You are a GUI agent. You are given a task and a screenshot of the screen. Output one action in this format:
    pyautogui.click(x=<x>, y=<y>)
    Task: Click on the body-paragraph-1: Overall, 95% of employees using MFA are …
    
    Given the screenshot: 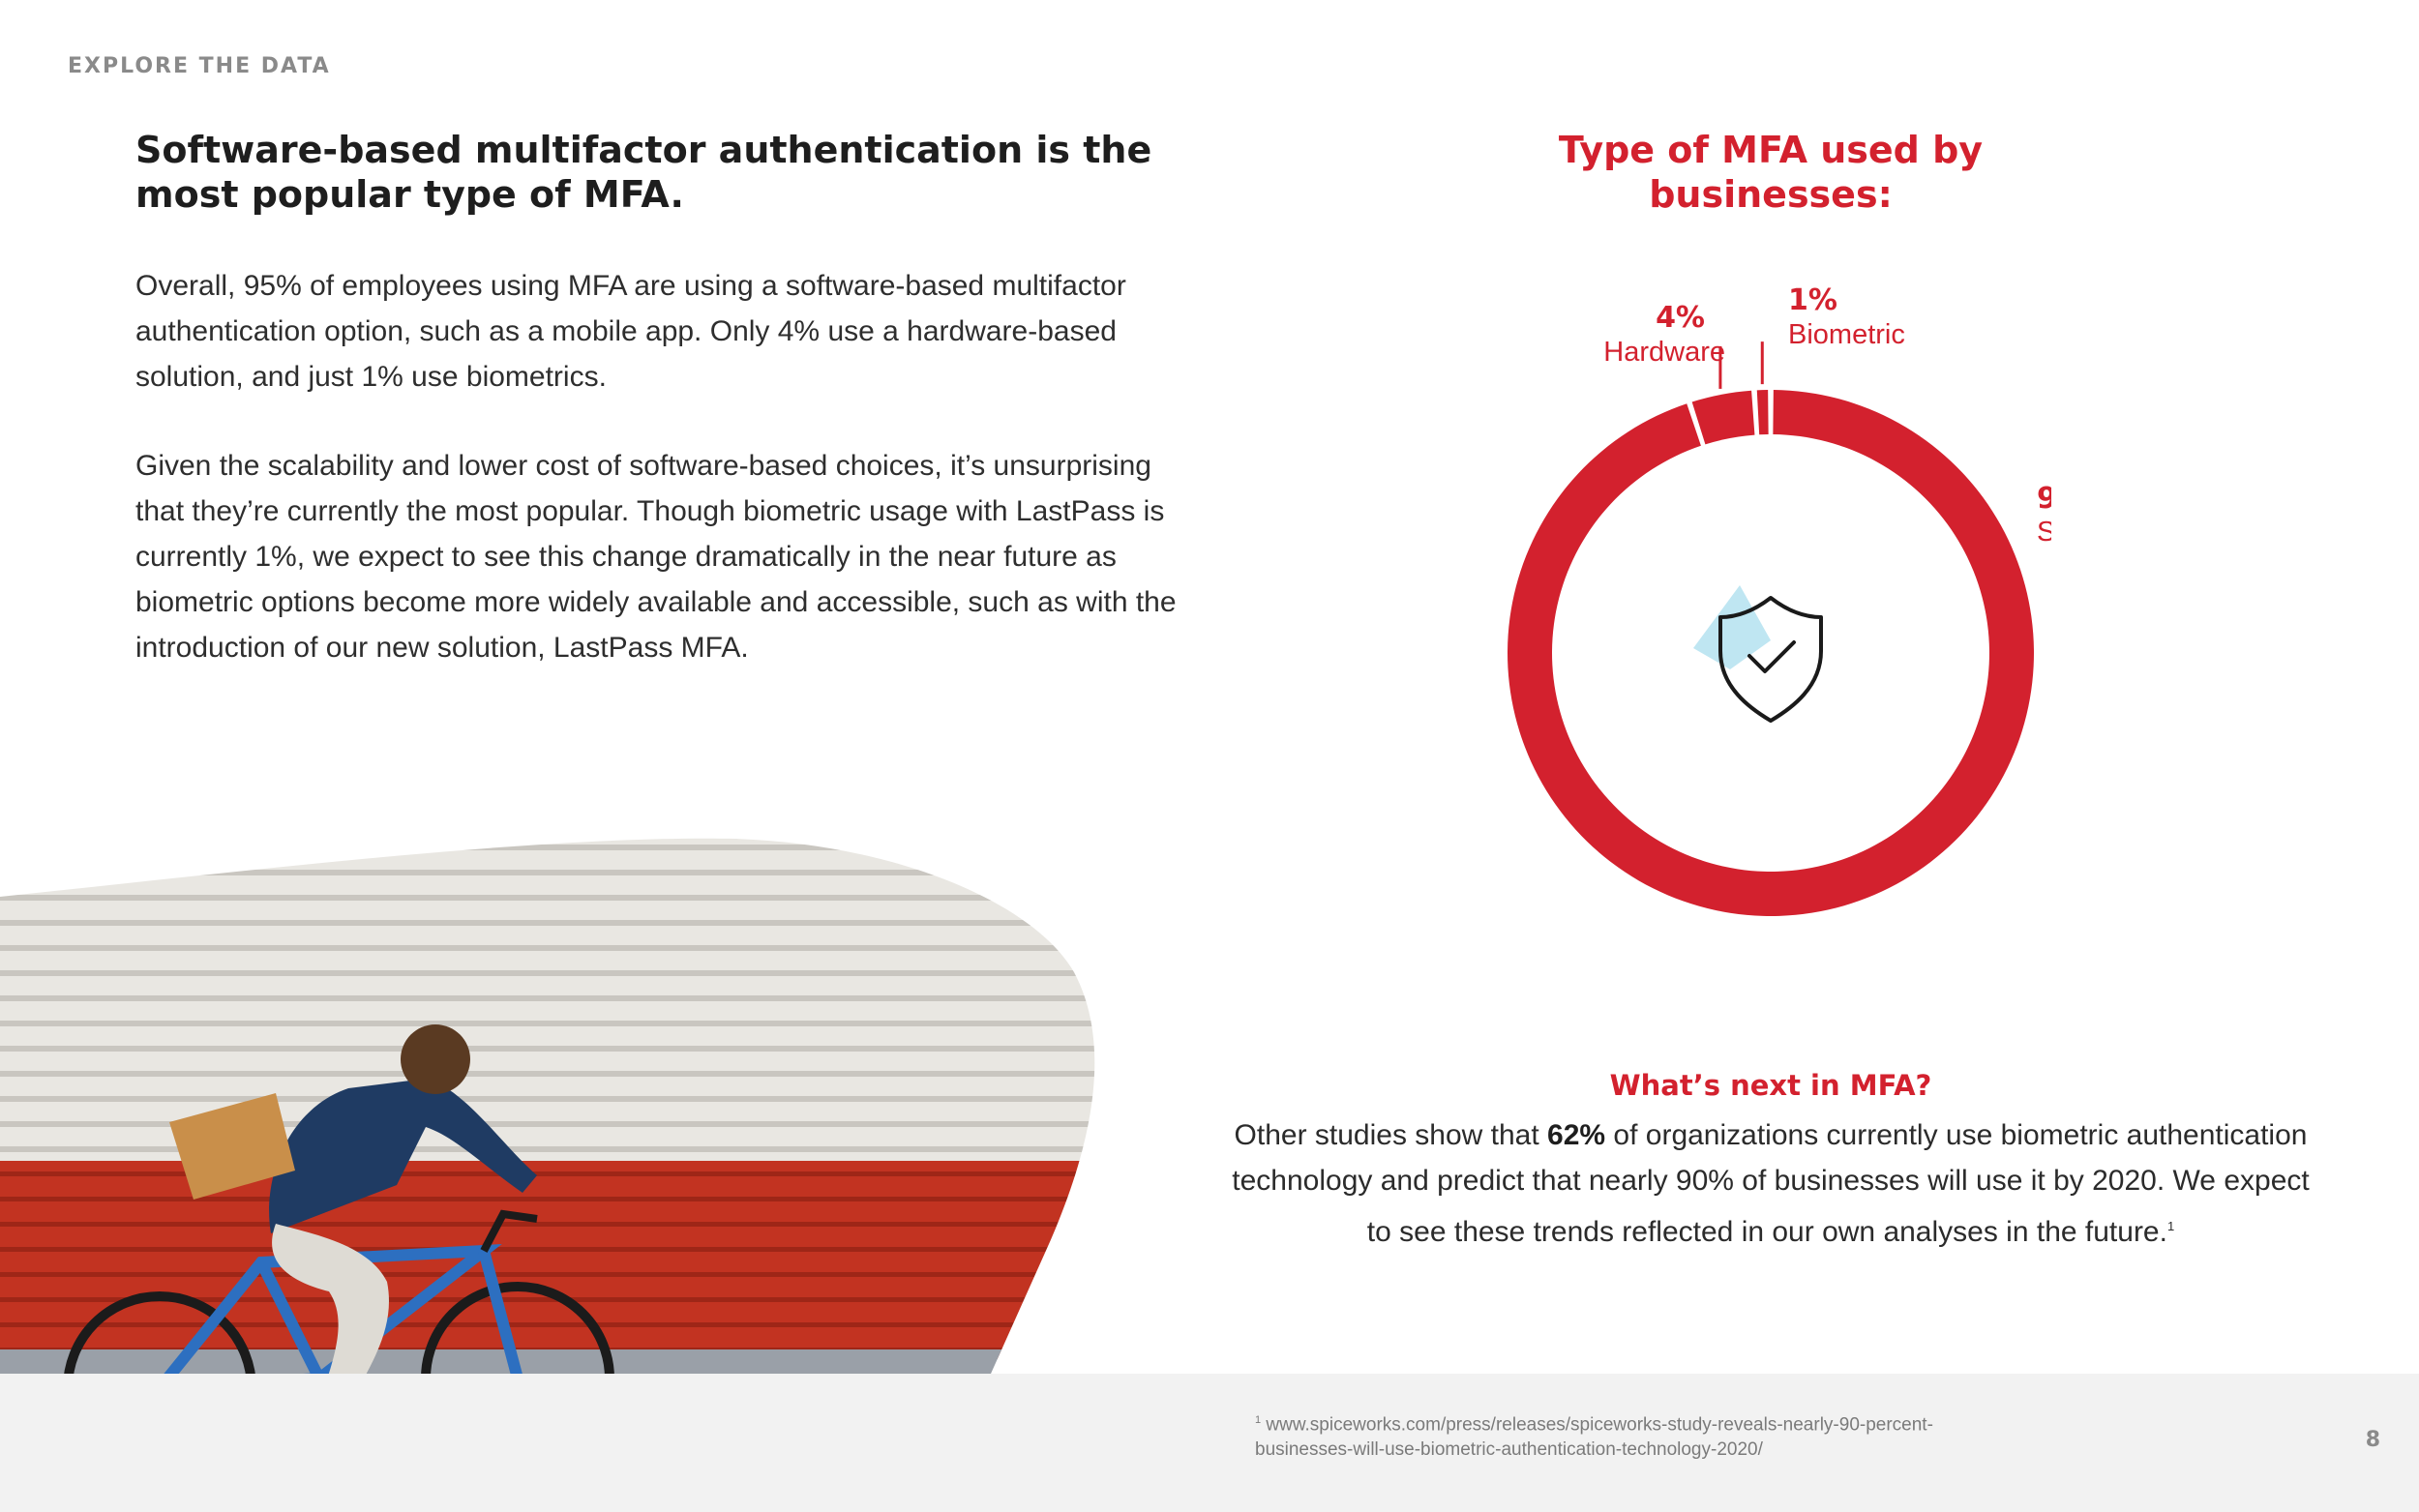 What is the action you would take?
    pyautogui.click(x=631, y=331)
    